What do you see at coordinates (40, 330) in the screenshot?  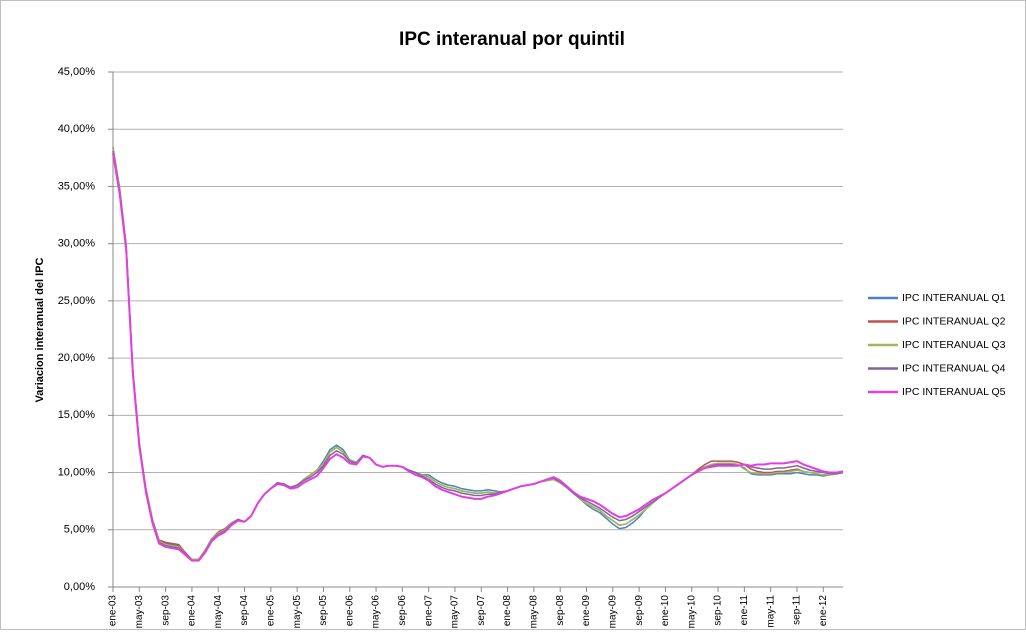 I see `y-axis-label: Variacion interanual del IPC` at bounding box center [40, 330].